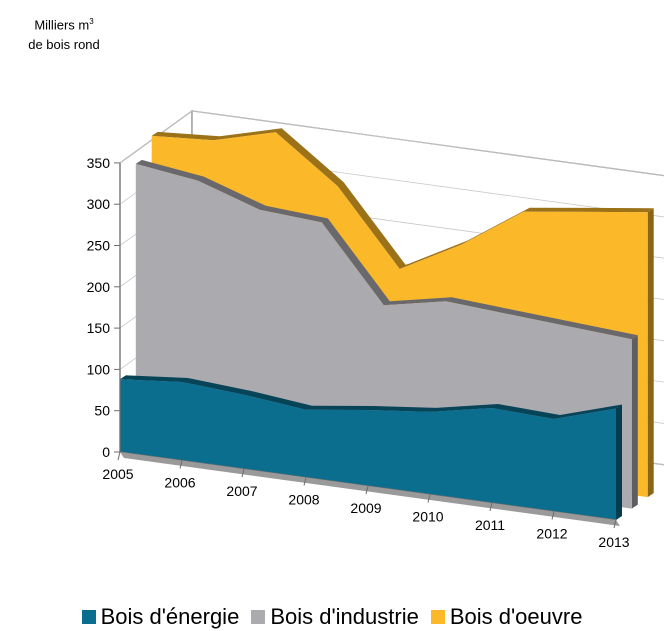  Describe the element at coordinates (64, 33) in the screenshot. I see `y-axis-label: Milliers m3 de bois rond` at that location.